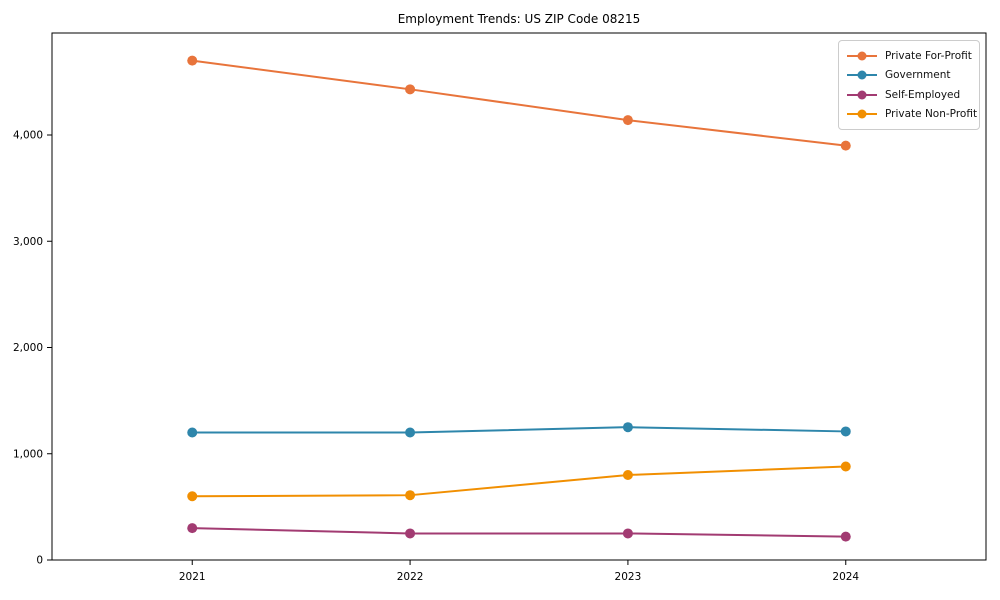 This screenshot has width=1000, height=600. I want to click on series-line-private-non-profit, so click(519, 481).